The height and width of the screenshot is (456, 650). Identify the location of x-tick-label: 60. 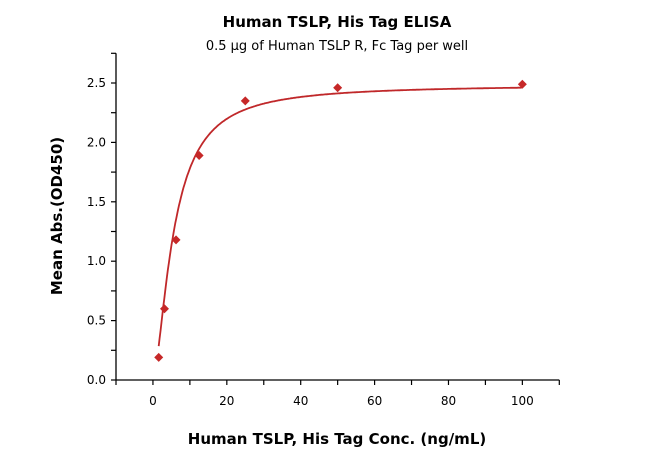
(374, 401).